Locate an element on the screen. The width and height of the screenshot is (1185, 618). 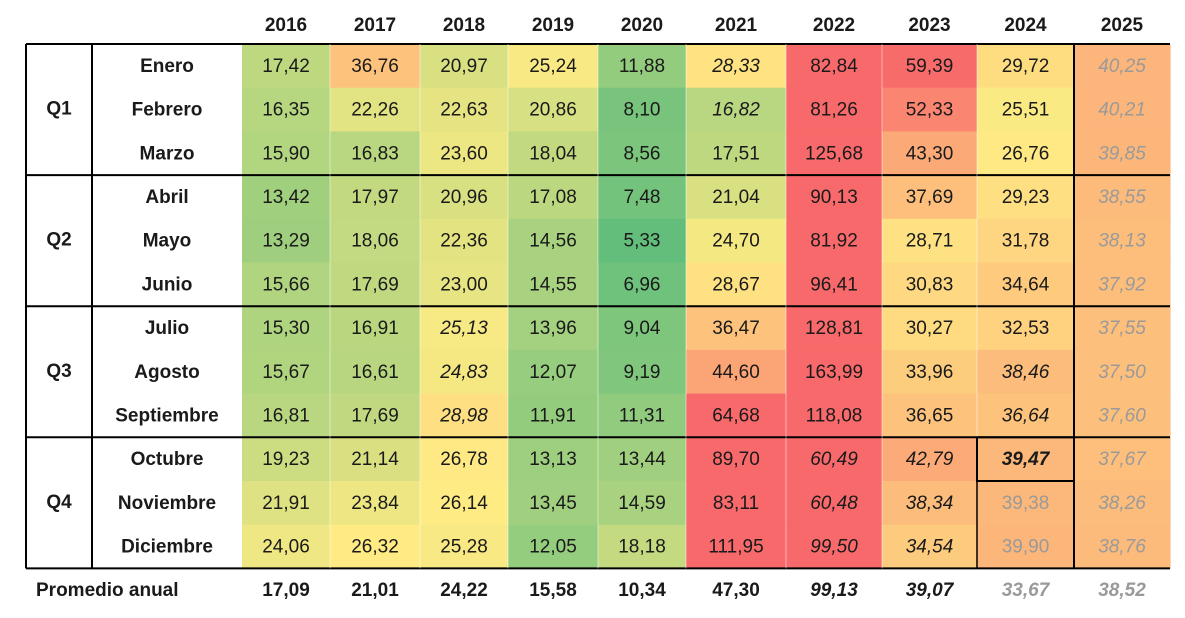
cell-value: 17,97 is located at coordinates (375, 197).